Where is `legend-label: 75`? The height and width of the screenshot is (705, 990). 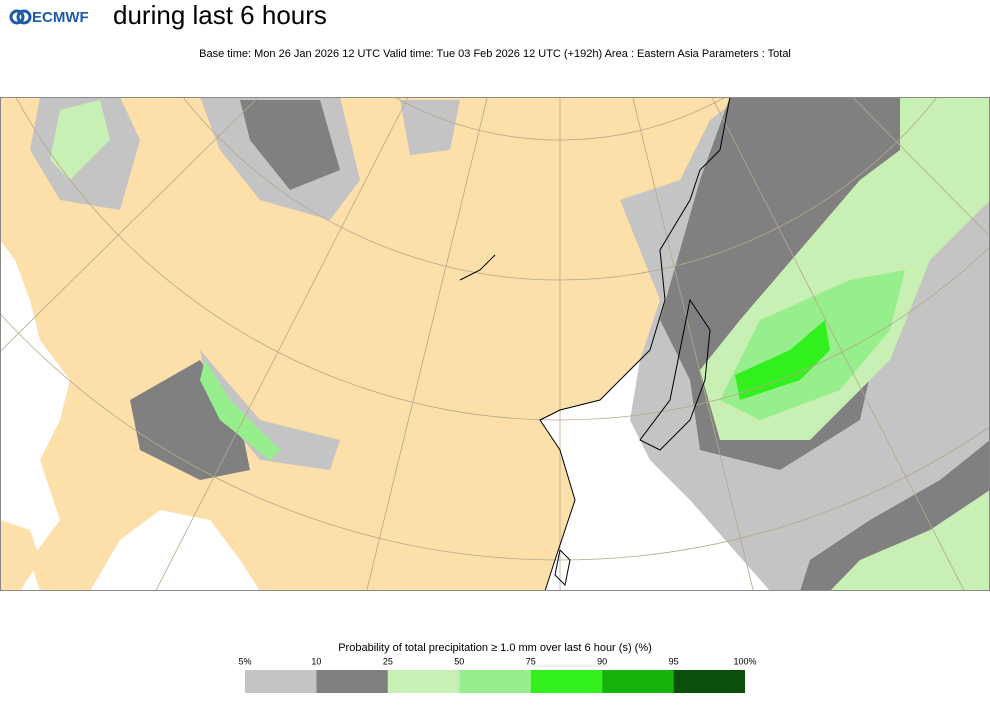
legend-label: 75 is located at coordinates (531, 661).